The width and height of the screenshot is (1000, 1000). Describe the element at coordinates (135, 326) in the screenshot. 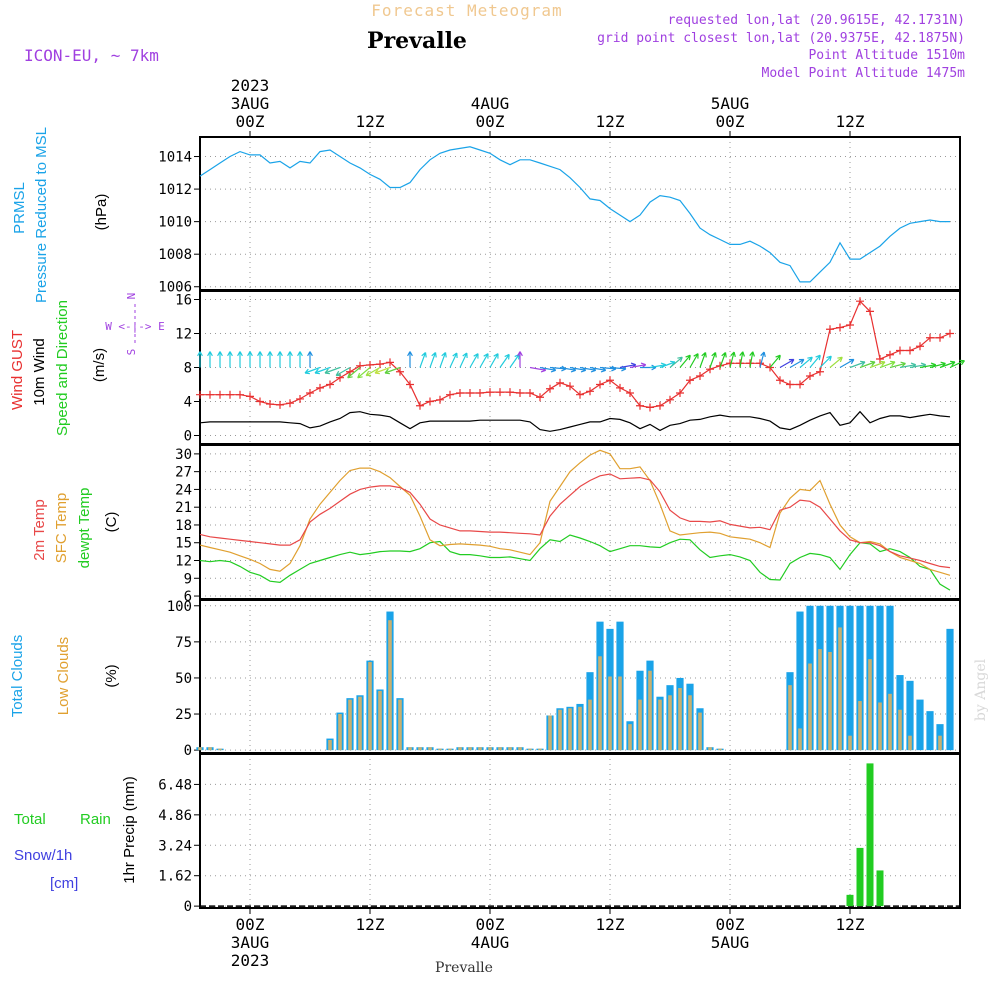

I see `compass-row: W <-|-> E` at that location.